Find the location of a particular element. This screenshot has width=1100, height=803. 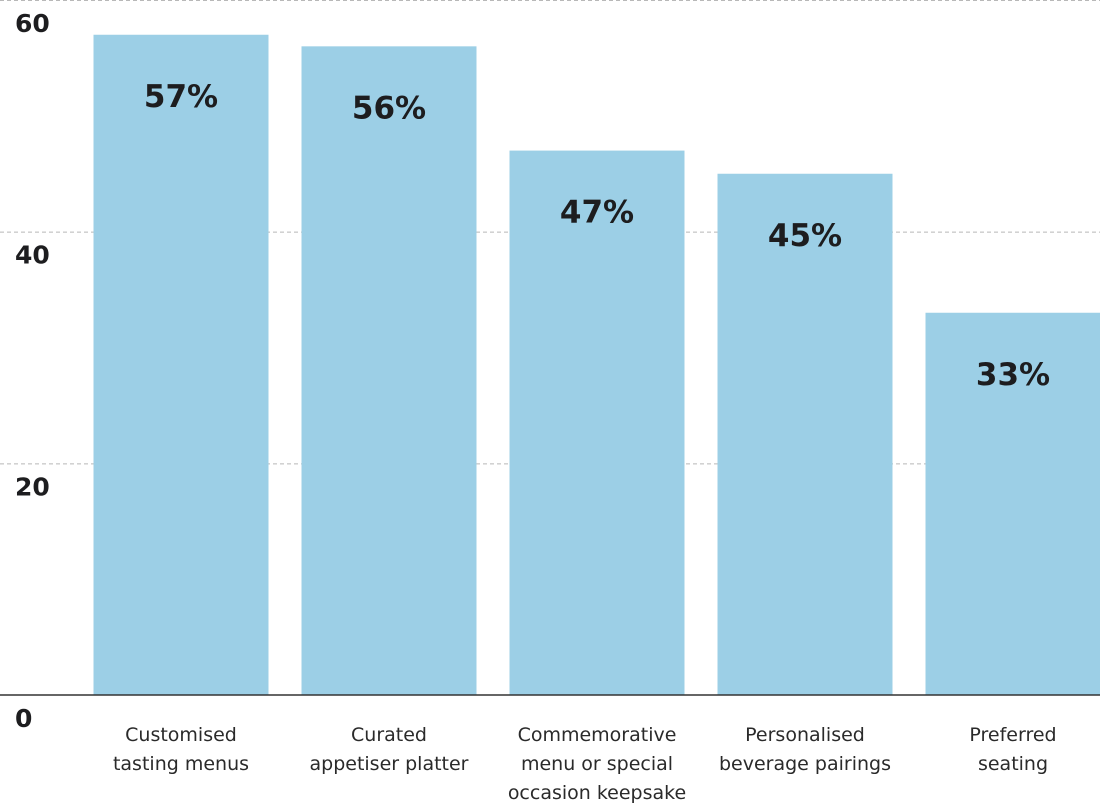

y-tick-label: 20 is located at coordinates (32, 486).